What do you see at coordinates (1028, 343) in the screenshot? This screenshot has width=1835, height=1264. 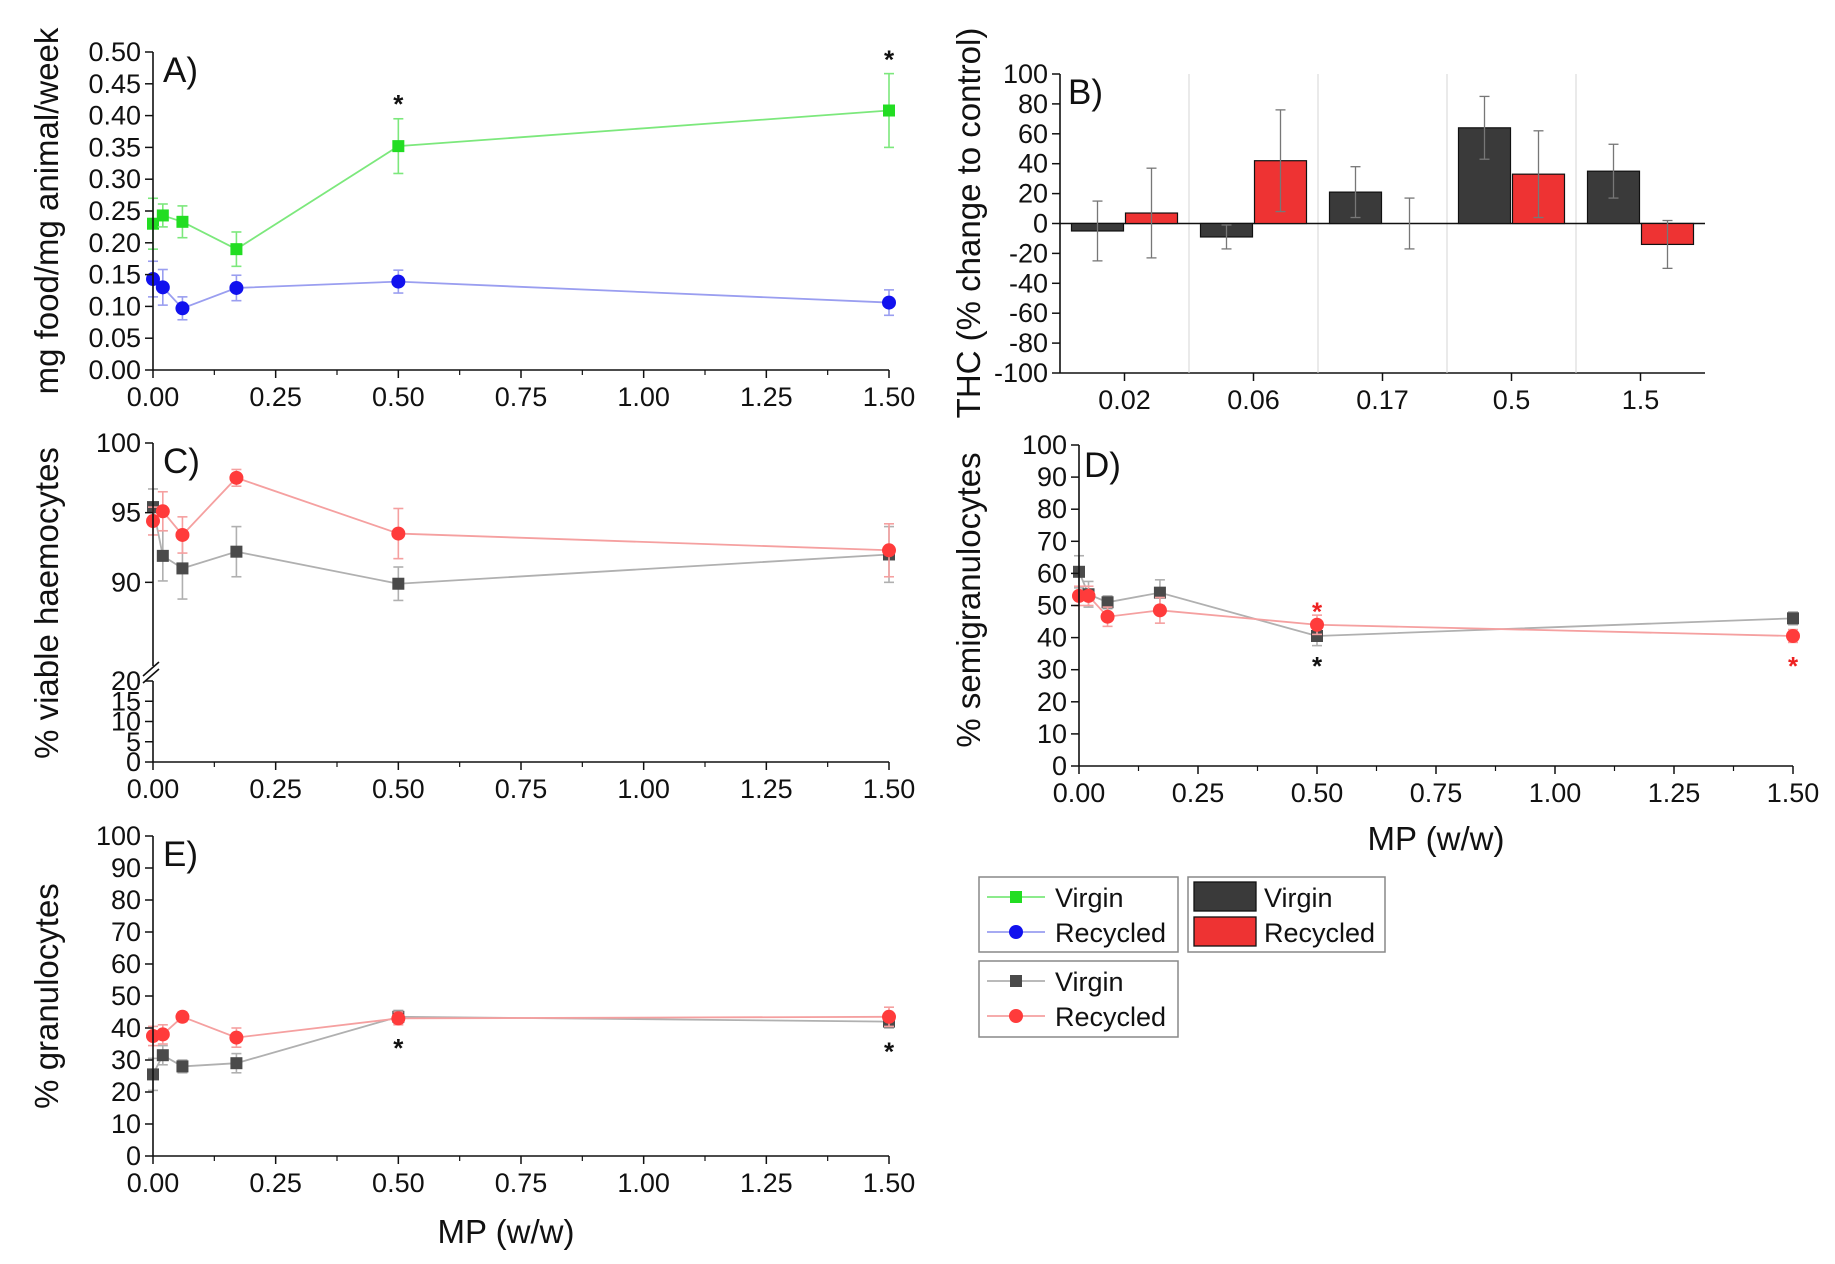 I see `y-tick-label: -80` at bounding box center [1028, 343].